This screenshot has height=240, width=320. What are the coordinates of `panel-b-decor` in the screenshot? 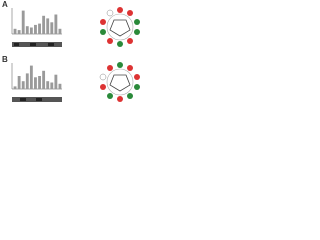 It's located at (75, 82).